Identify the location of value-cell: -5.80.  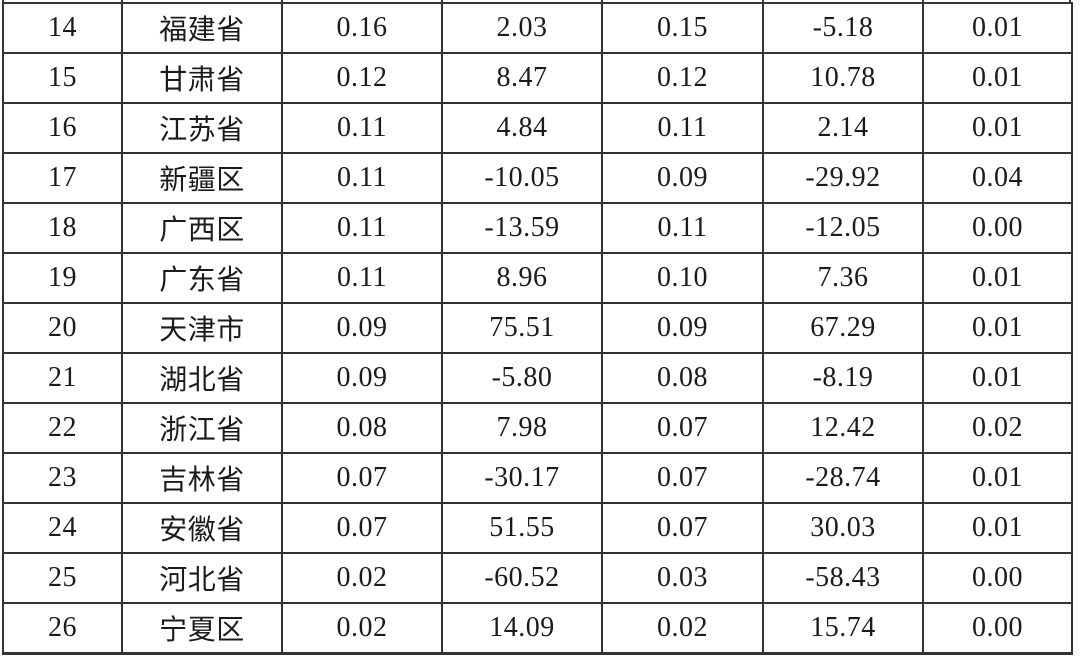
(522, 378).